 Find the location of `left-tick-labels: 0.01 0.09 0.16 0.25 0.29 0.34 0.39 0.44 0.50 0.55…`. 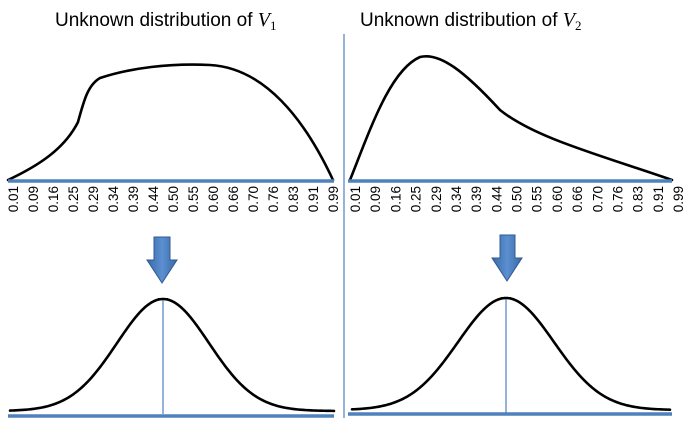

left-tick-labels: 0.01 0.09 0.16 0.25 0.29 0.34 0.39 0.44 0.50 0.55… is located at coordinates (173, 199).